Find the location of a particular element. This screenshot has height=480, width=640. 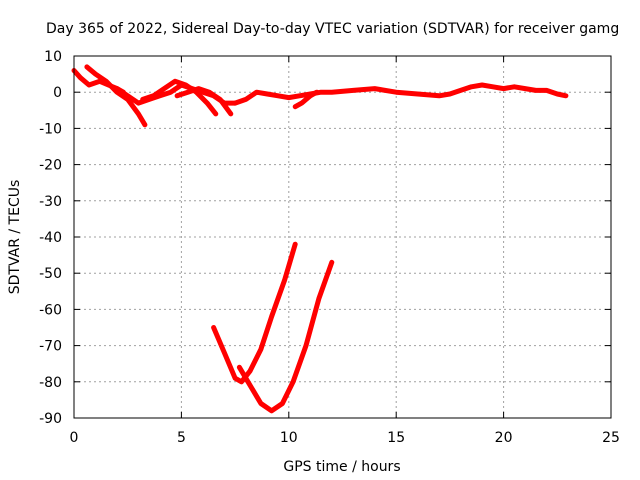

y-tick-label: -40 is located at coordinates (50, 238).